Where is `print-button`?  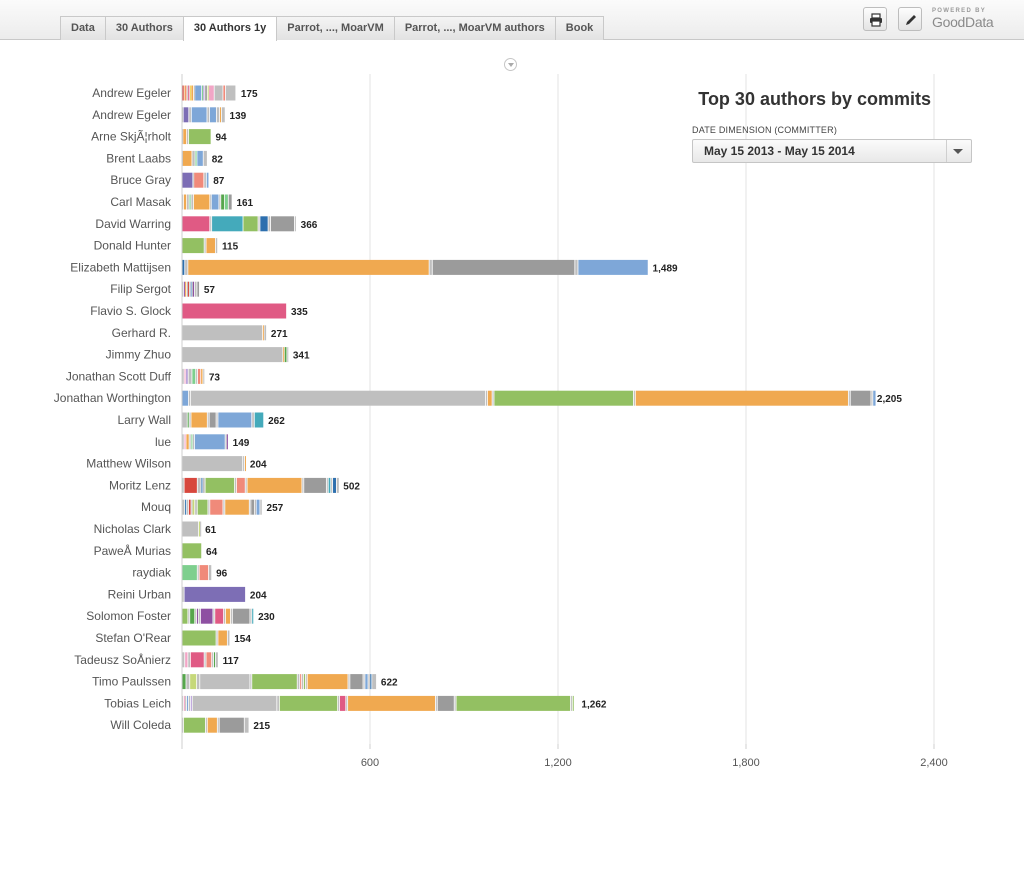 print-button is located at coordinates (875, 19).